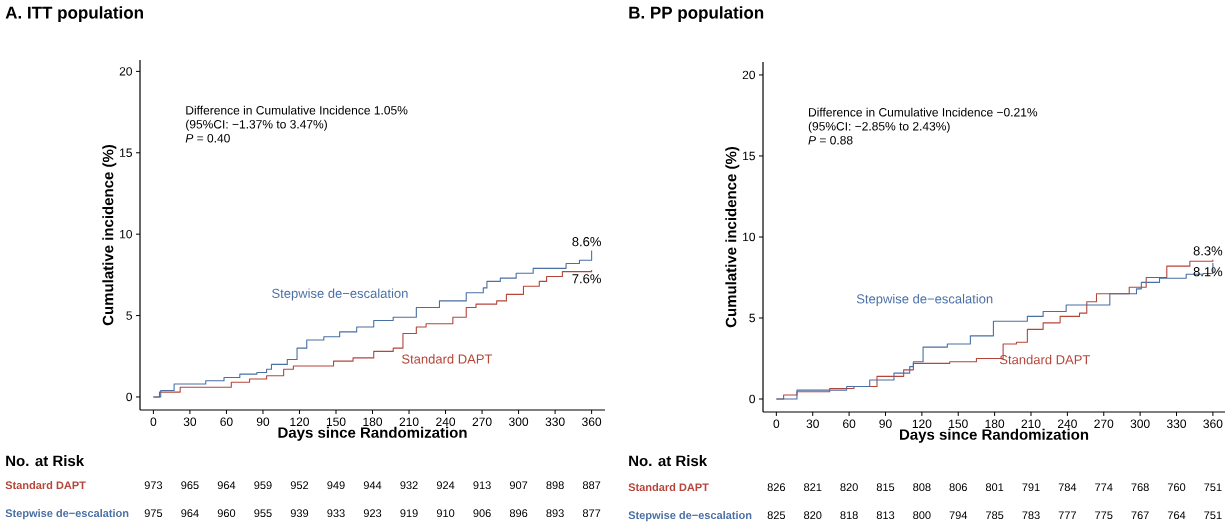 Image resolution: width=1228 pixels, height=524 pixels. Describe the element at coordinates (885, 487) in the screenshot. I see `text: 815` at that location.